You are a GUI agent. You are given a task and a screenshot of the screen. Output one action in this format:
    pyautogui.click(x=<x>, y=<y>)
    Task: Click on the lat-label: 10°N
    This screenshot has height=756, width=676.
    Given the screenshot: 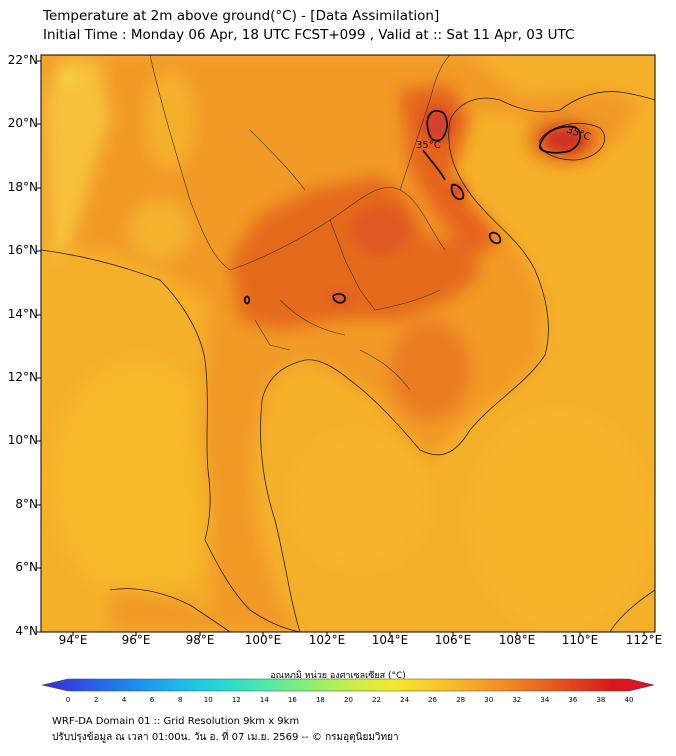 What is the action you would take?
    pyautogui.click(x=22, y=440)
    